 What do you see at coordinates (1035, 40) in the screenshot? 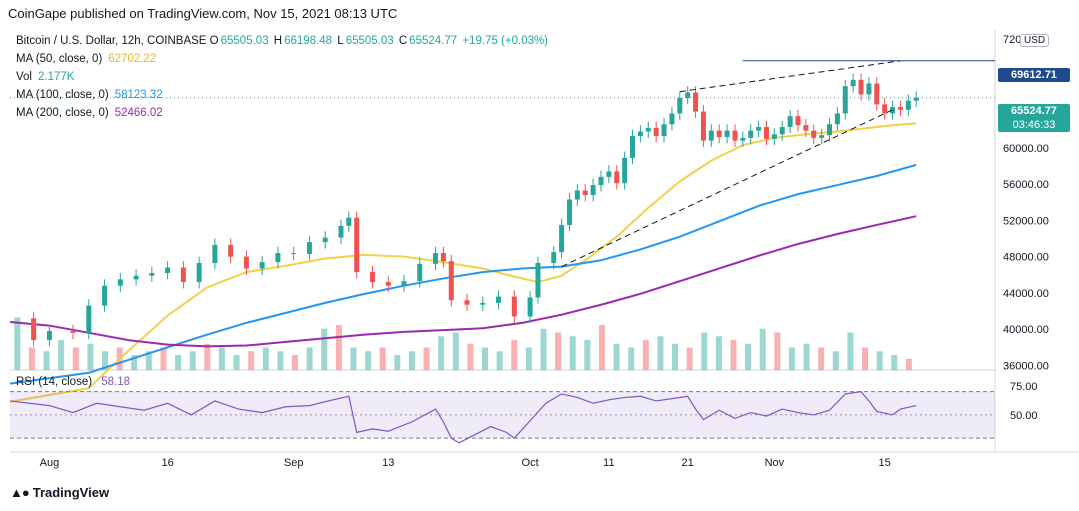
I see `currency-badge: USD` at bounding box center [1035, 40].